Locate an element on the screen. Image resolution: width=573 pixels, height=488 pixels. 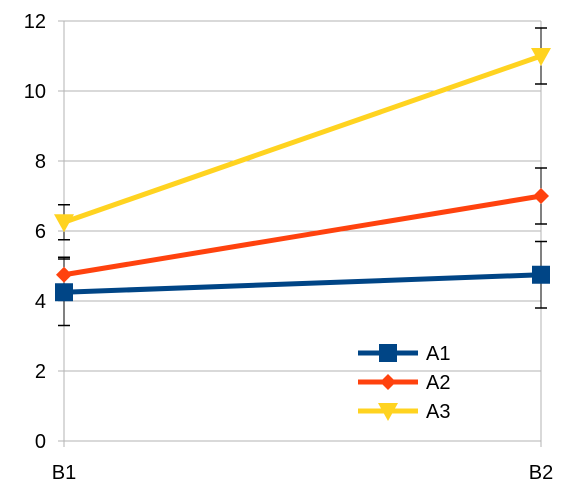
series-line-A2 is located at coordinates (302, 235).